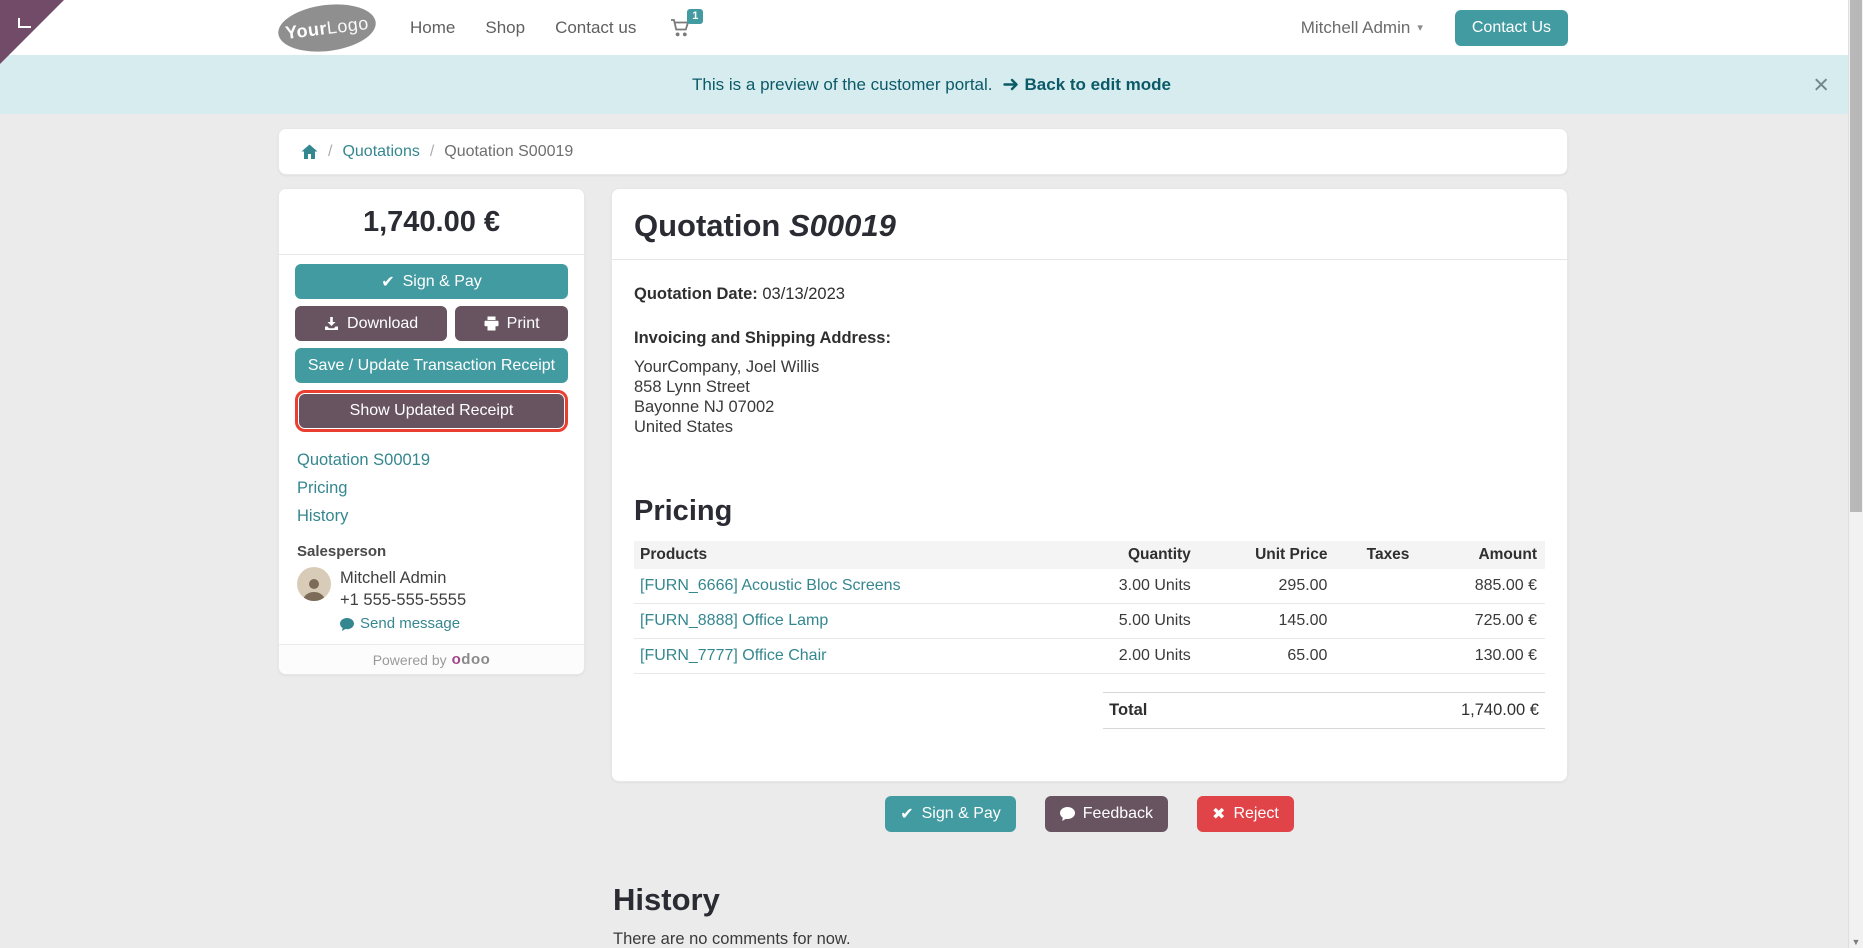 This screenshot has width=1863, height=948. I want to click on reject-label: Reject, so click(1256, 813).